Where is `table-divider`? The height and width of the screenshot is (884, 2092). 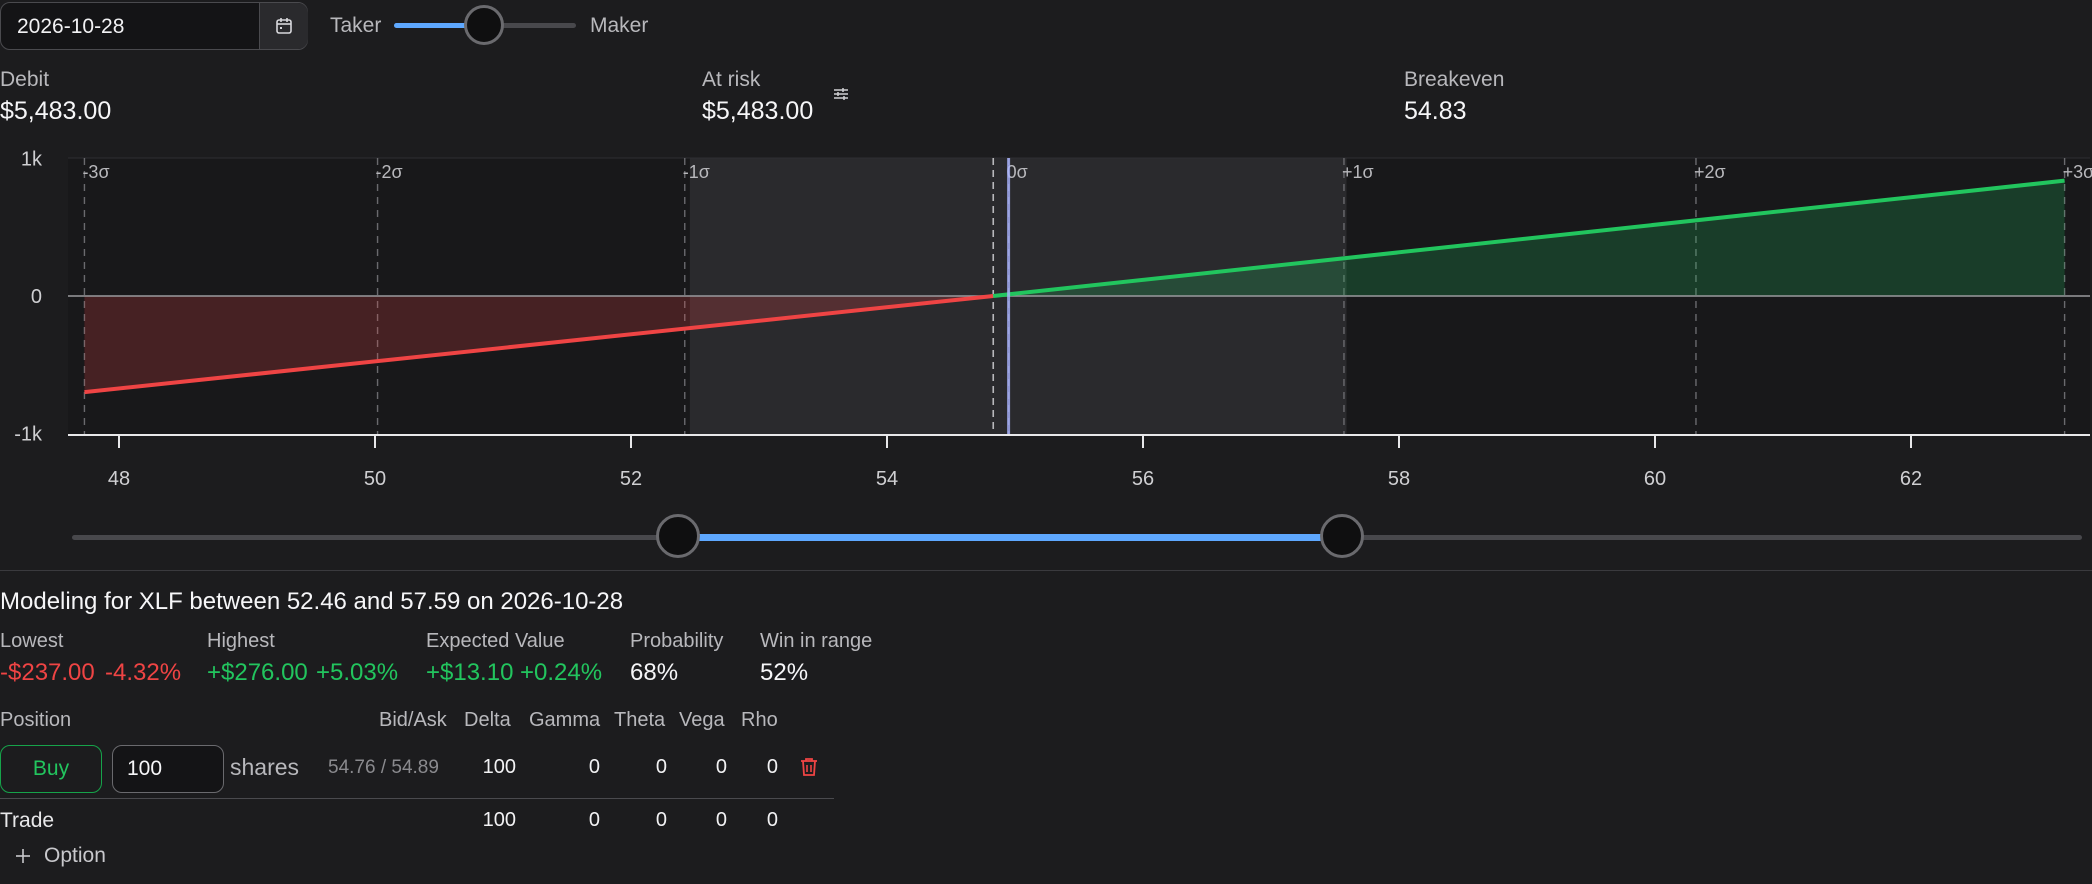
table-divider is located at coordinates (417, 798).